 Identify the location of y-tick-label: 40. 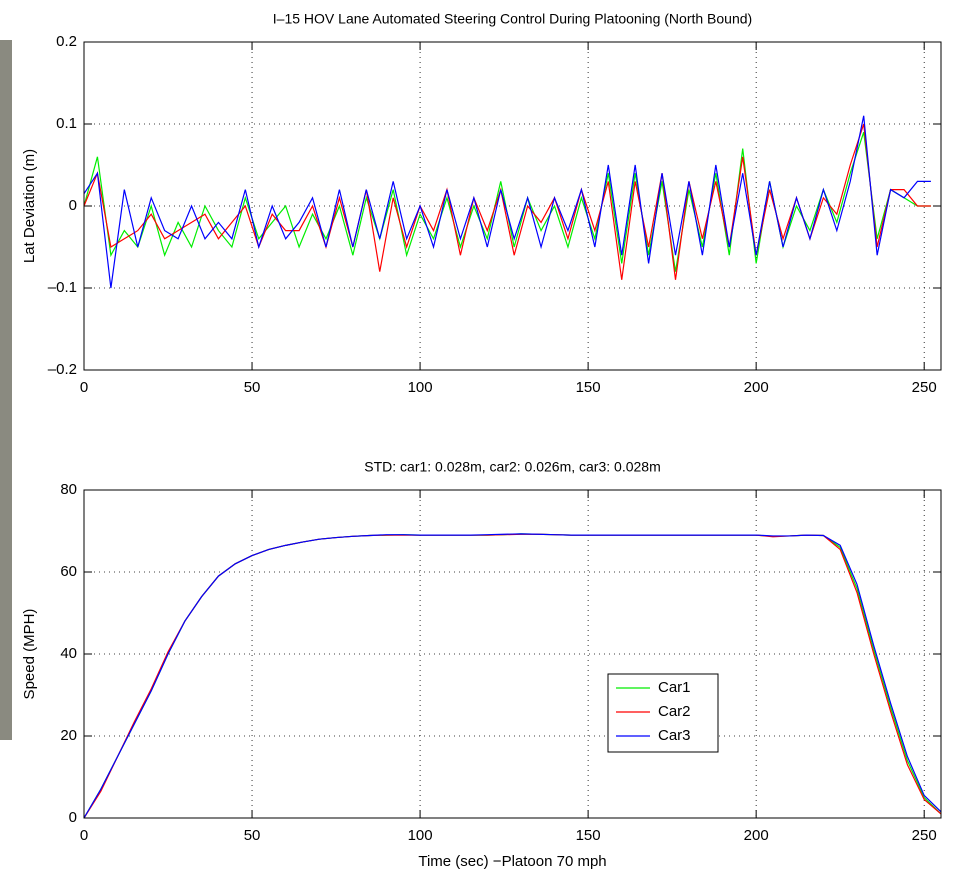
(68, 653).